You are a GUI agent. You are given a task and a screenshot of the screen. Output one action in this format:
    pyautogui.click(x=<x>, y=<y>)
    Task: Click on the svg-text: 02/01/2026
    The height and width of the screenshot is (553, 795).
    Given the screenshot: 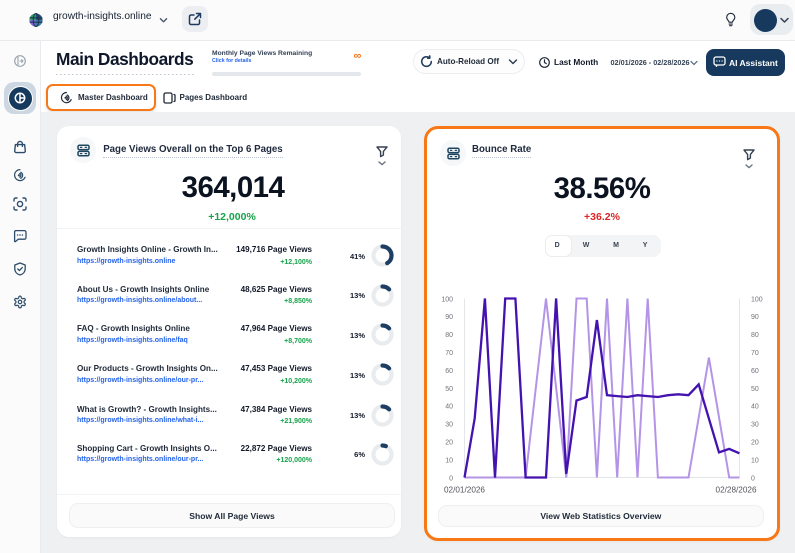 What is the action you would take?
    pyautogui.click(x=464, y=490)
    